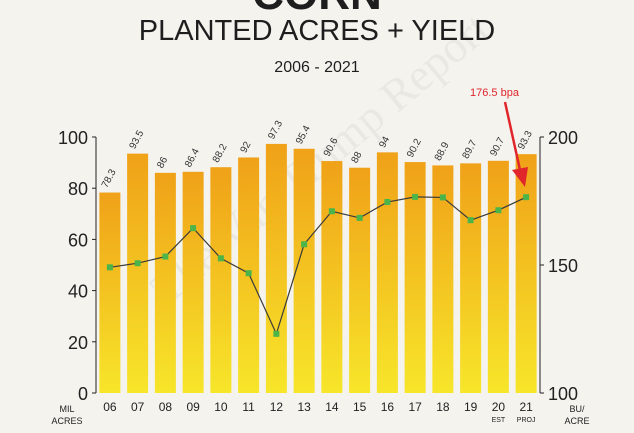  Describe the element at coordinates (388, 407) in the screenshot. I see `x-tick-label-16: 16` at that location.